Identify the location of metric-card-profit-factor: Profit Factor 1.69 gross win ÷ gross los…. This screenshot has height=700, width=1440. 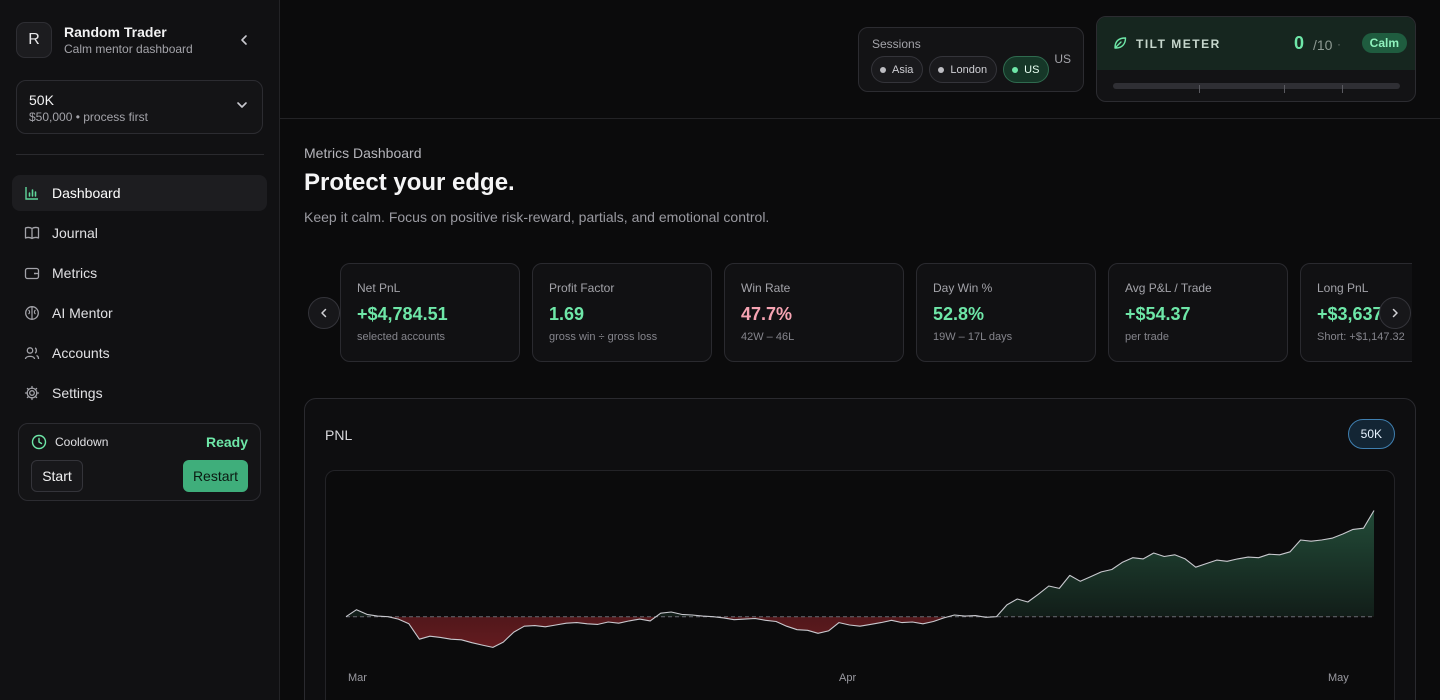
(622, 312).